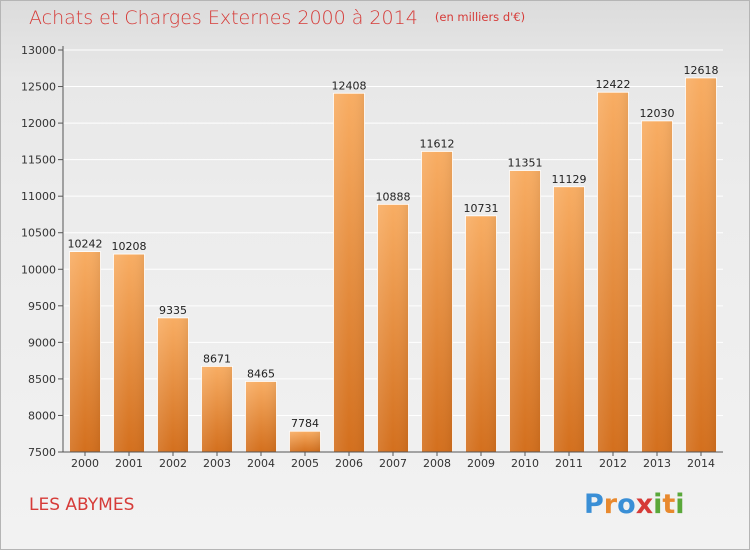 This screenshot has width=750, height=551. Describe the element at coordinates (480, 17) in the screenshot. I see `chart-title-unit: (en milliers d'€)` at that location.